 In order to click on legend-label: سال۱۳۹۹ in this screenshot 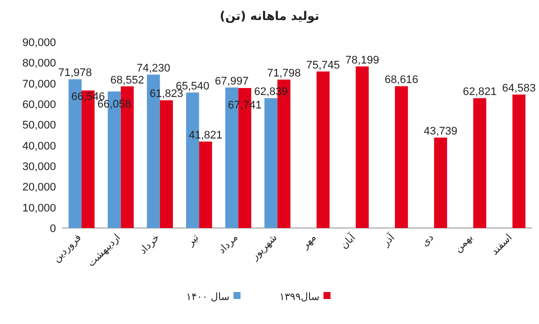, I will do `click(299, 297)`.